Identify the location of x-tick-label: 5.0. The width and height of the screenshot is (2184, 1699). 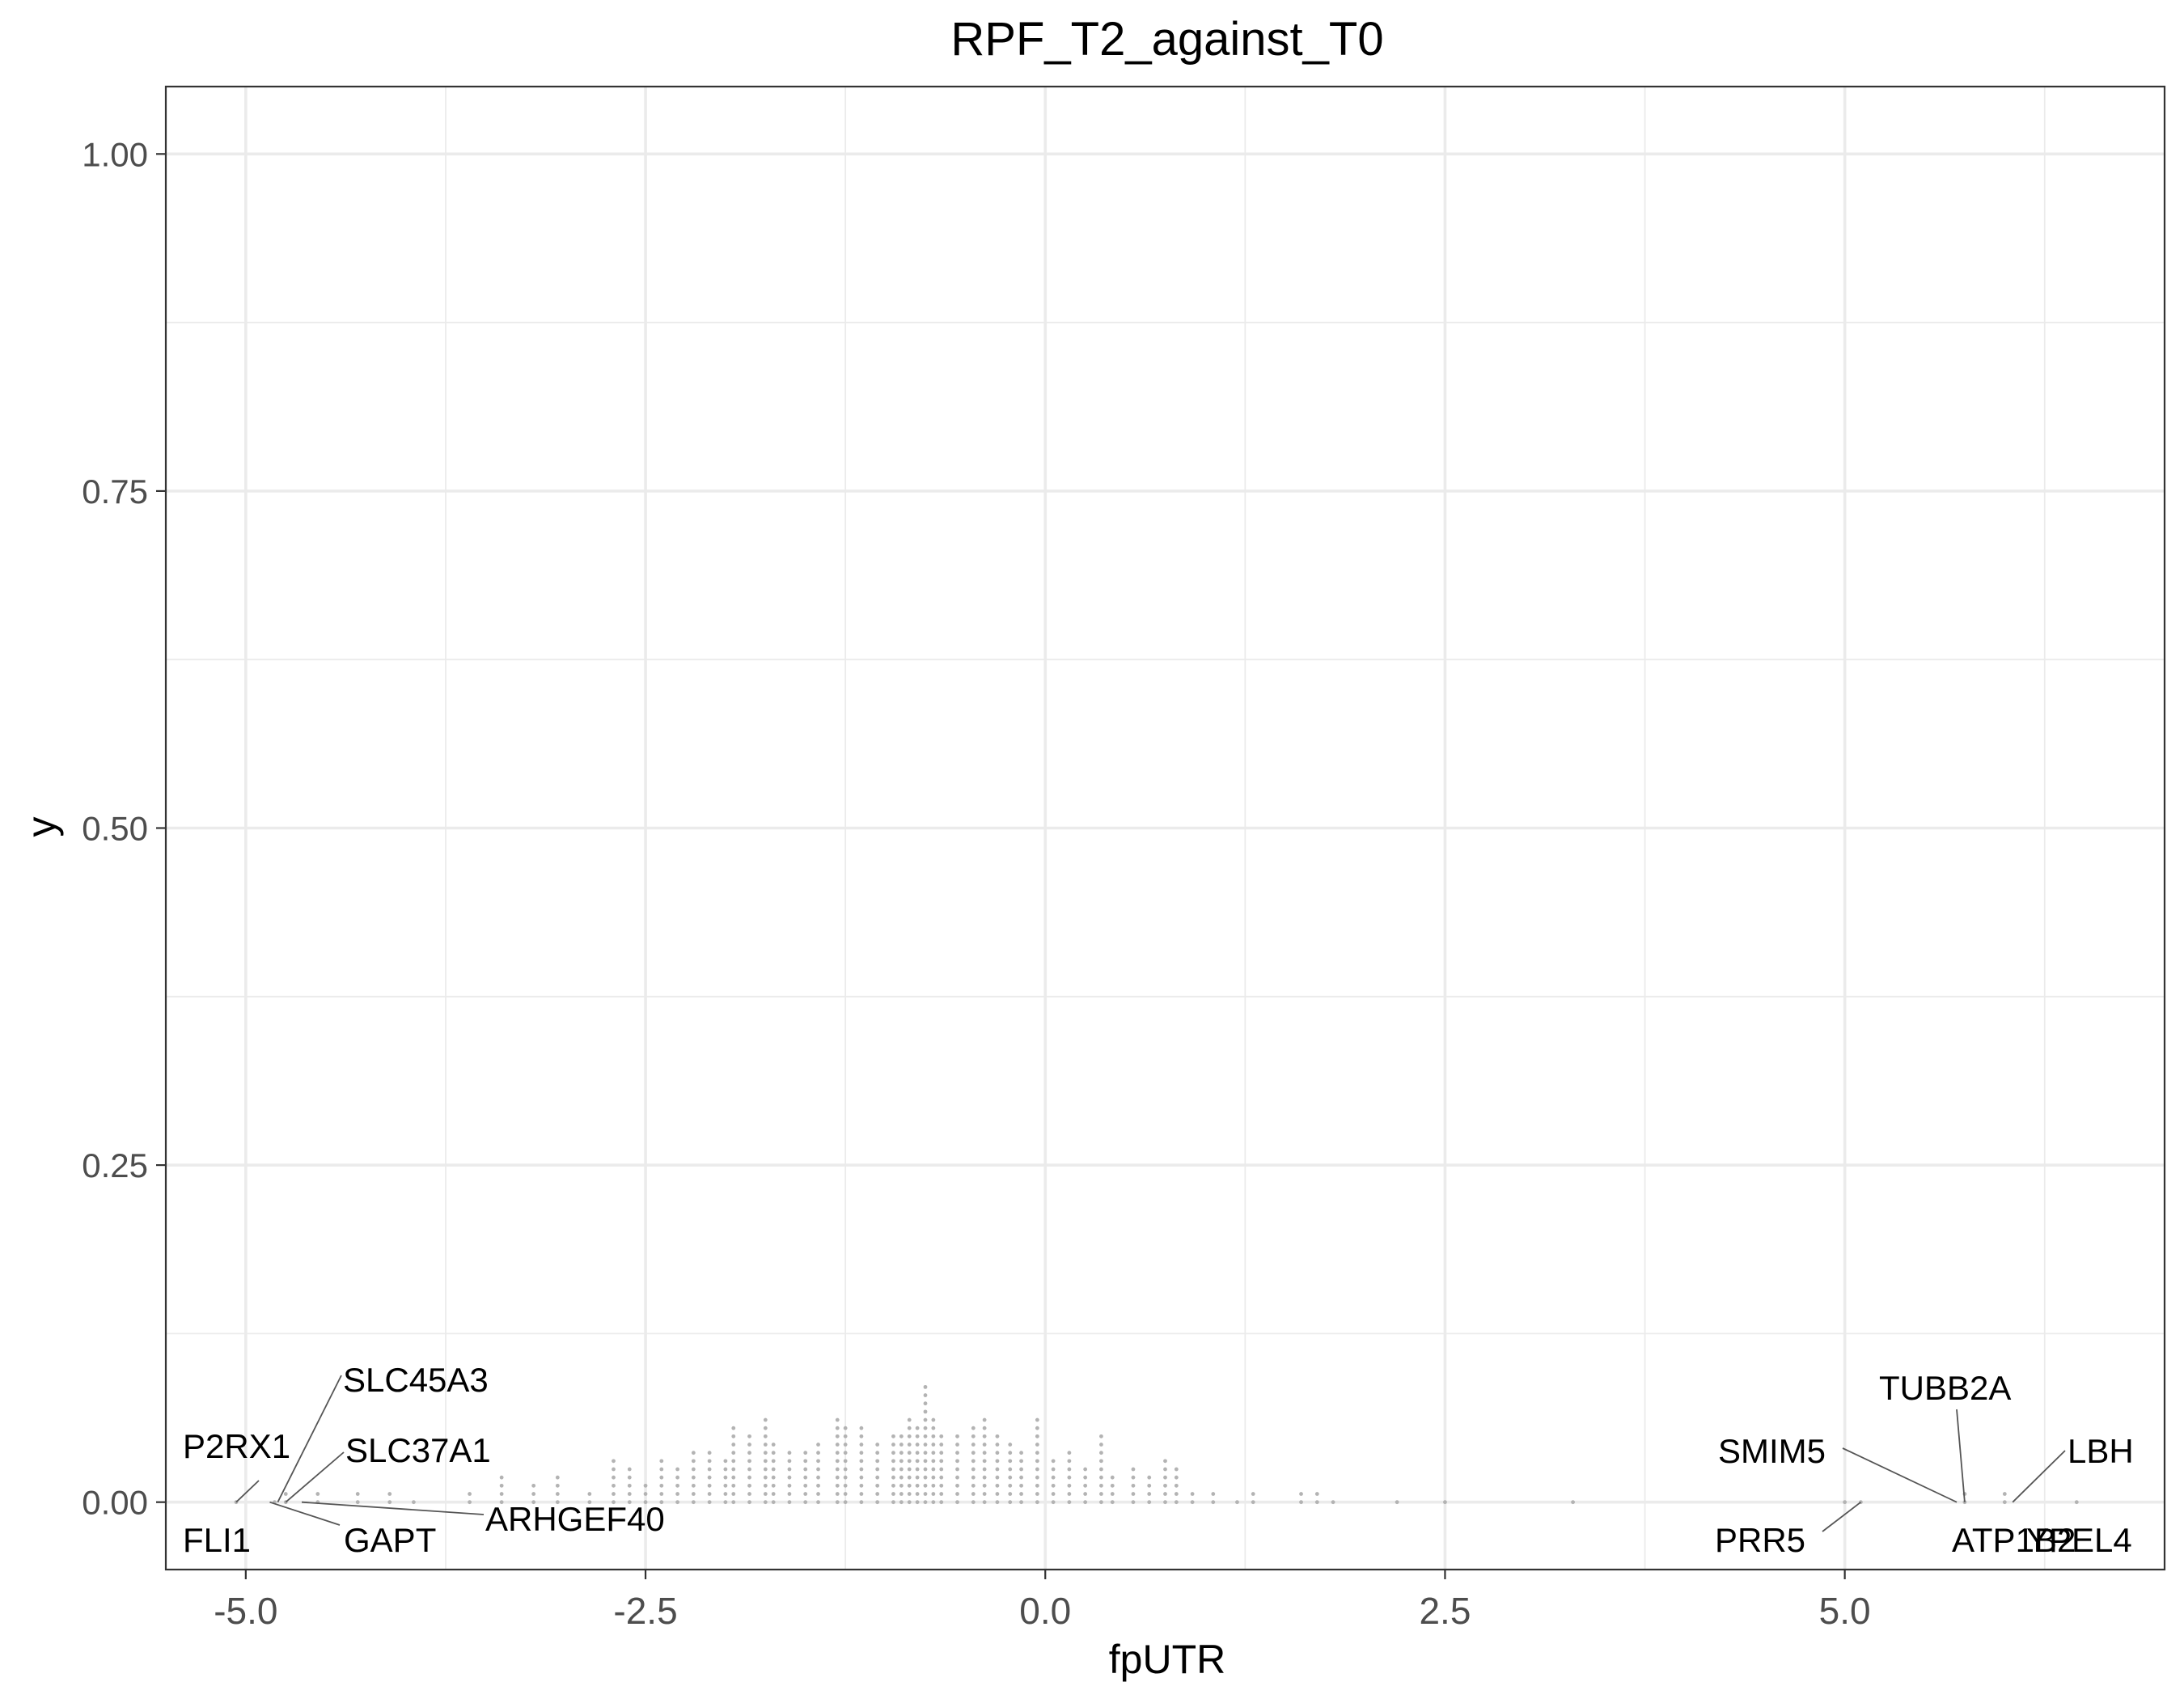
(1845, 1611).